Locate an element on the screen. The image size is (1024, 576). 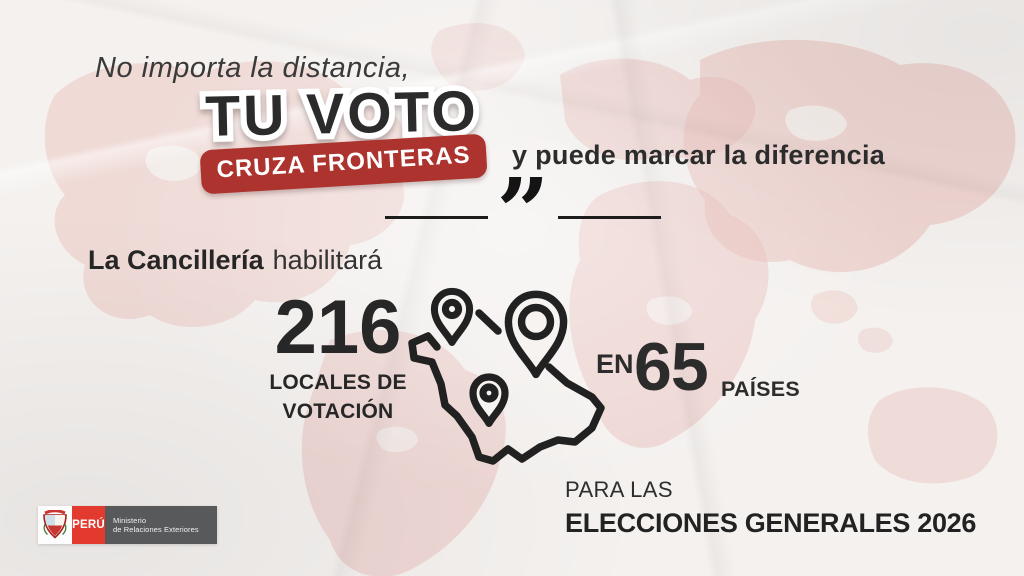
lead-bold-part: La Cancillería is located at coordinates (176, 260).